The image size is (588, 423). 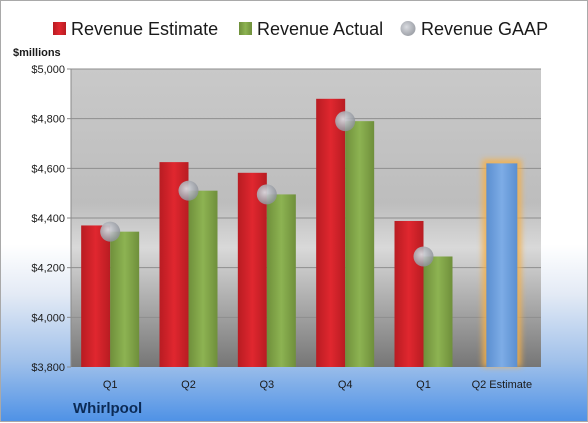 What do you see at coordinates (48, 120) in the screenshot?
I see `y-tick-label: $4,800` at bounding box center [48, 120].